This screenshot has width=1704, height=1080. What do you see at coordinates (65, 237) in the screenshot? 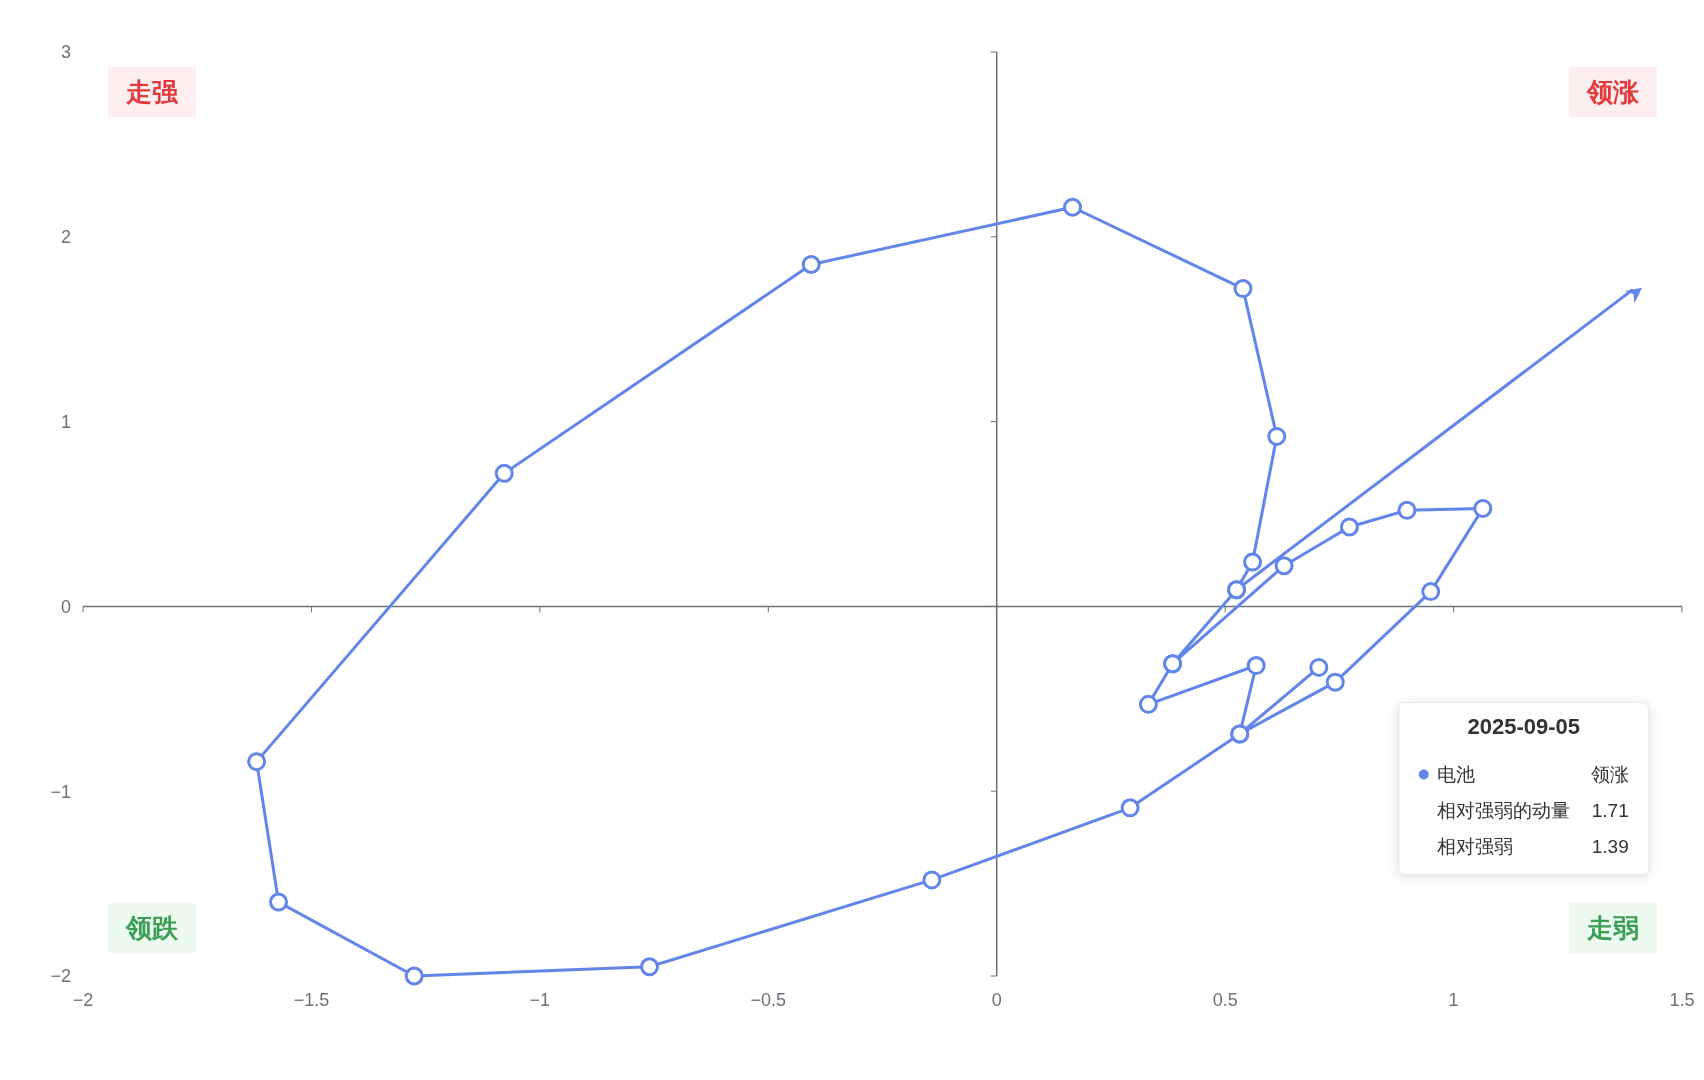
I see `y-tick-label: 2` at bounding box center [65, 237].